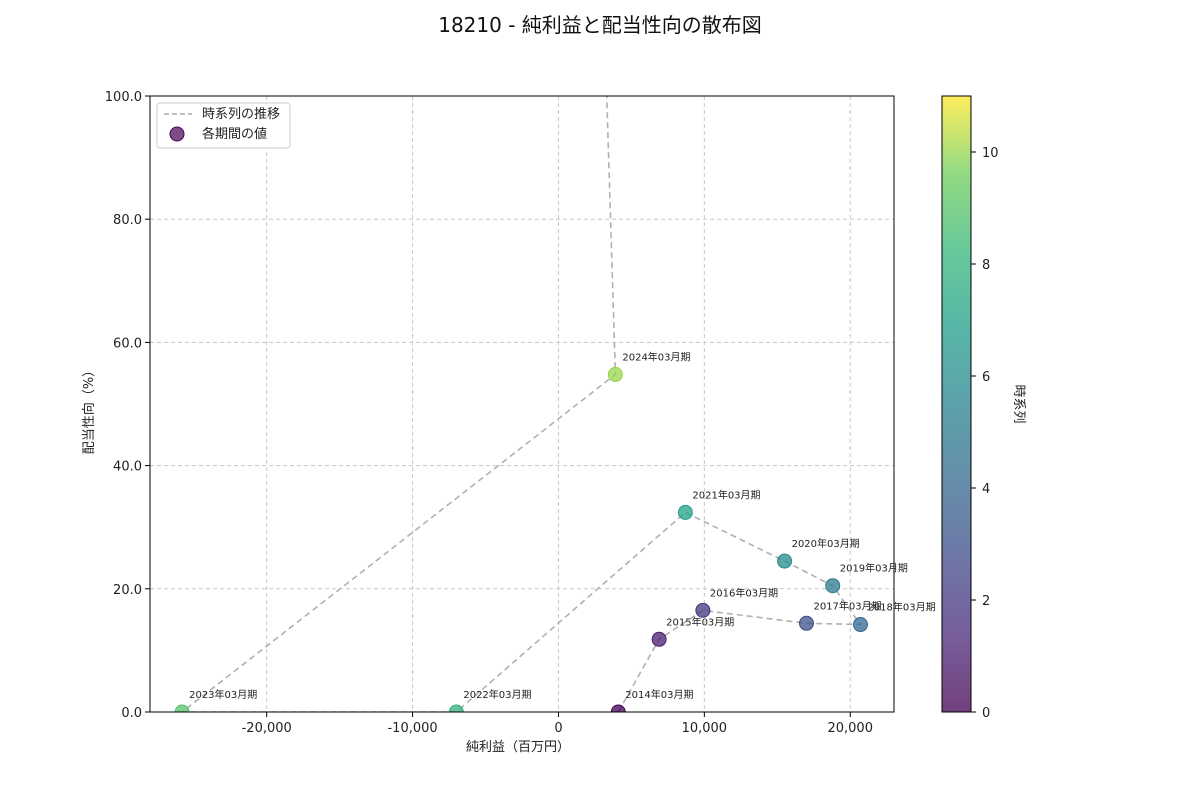 The height and width of the screenshot is (800, 1200). I want to click on x-tick-label: 10,000, so click(705, 728).